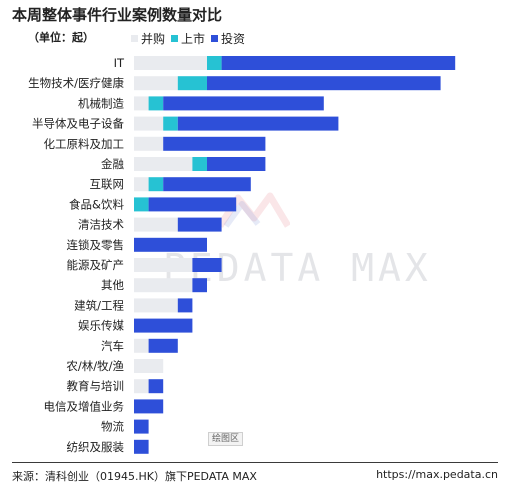  I want to click on legend-item-ma: 并购, so click(148, 38).